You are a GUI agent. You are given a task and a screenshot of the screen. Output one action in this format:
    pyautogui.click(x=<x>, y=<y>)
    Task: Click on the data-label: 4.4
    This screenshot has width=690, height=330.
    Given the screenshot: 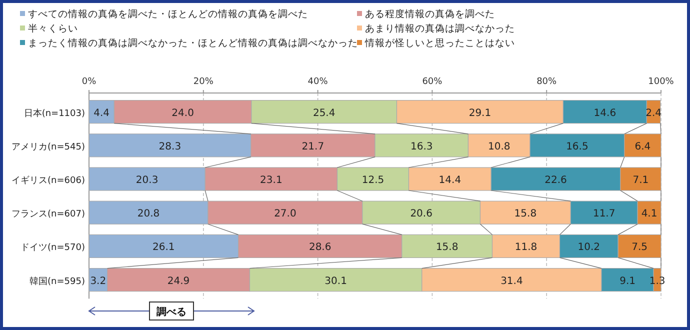 What is the action you would take?
    pyautogui.click(x=102, y=113)
    